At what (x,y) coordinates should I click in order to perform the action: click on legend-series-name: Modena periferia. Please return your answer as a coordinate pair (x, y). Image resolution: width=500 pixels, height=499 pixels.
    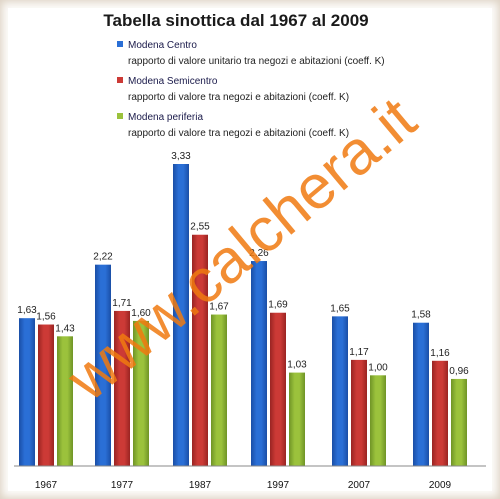
    Looking at the image, I should click on (165, 117).